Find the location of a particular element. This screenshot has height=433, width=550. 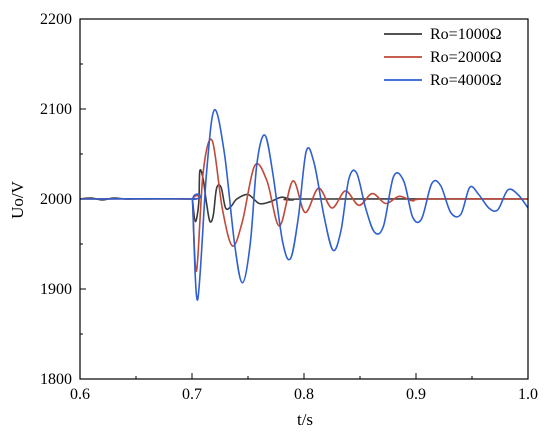

x-tick-label: 0.9 is located at coordinates (416, 394).